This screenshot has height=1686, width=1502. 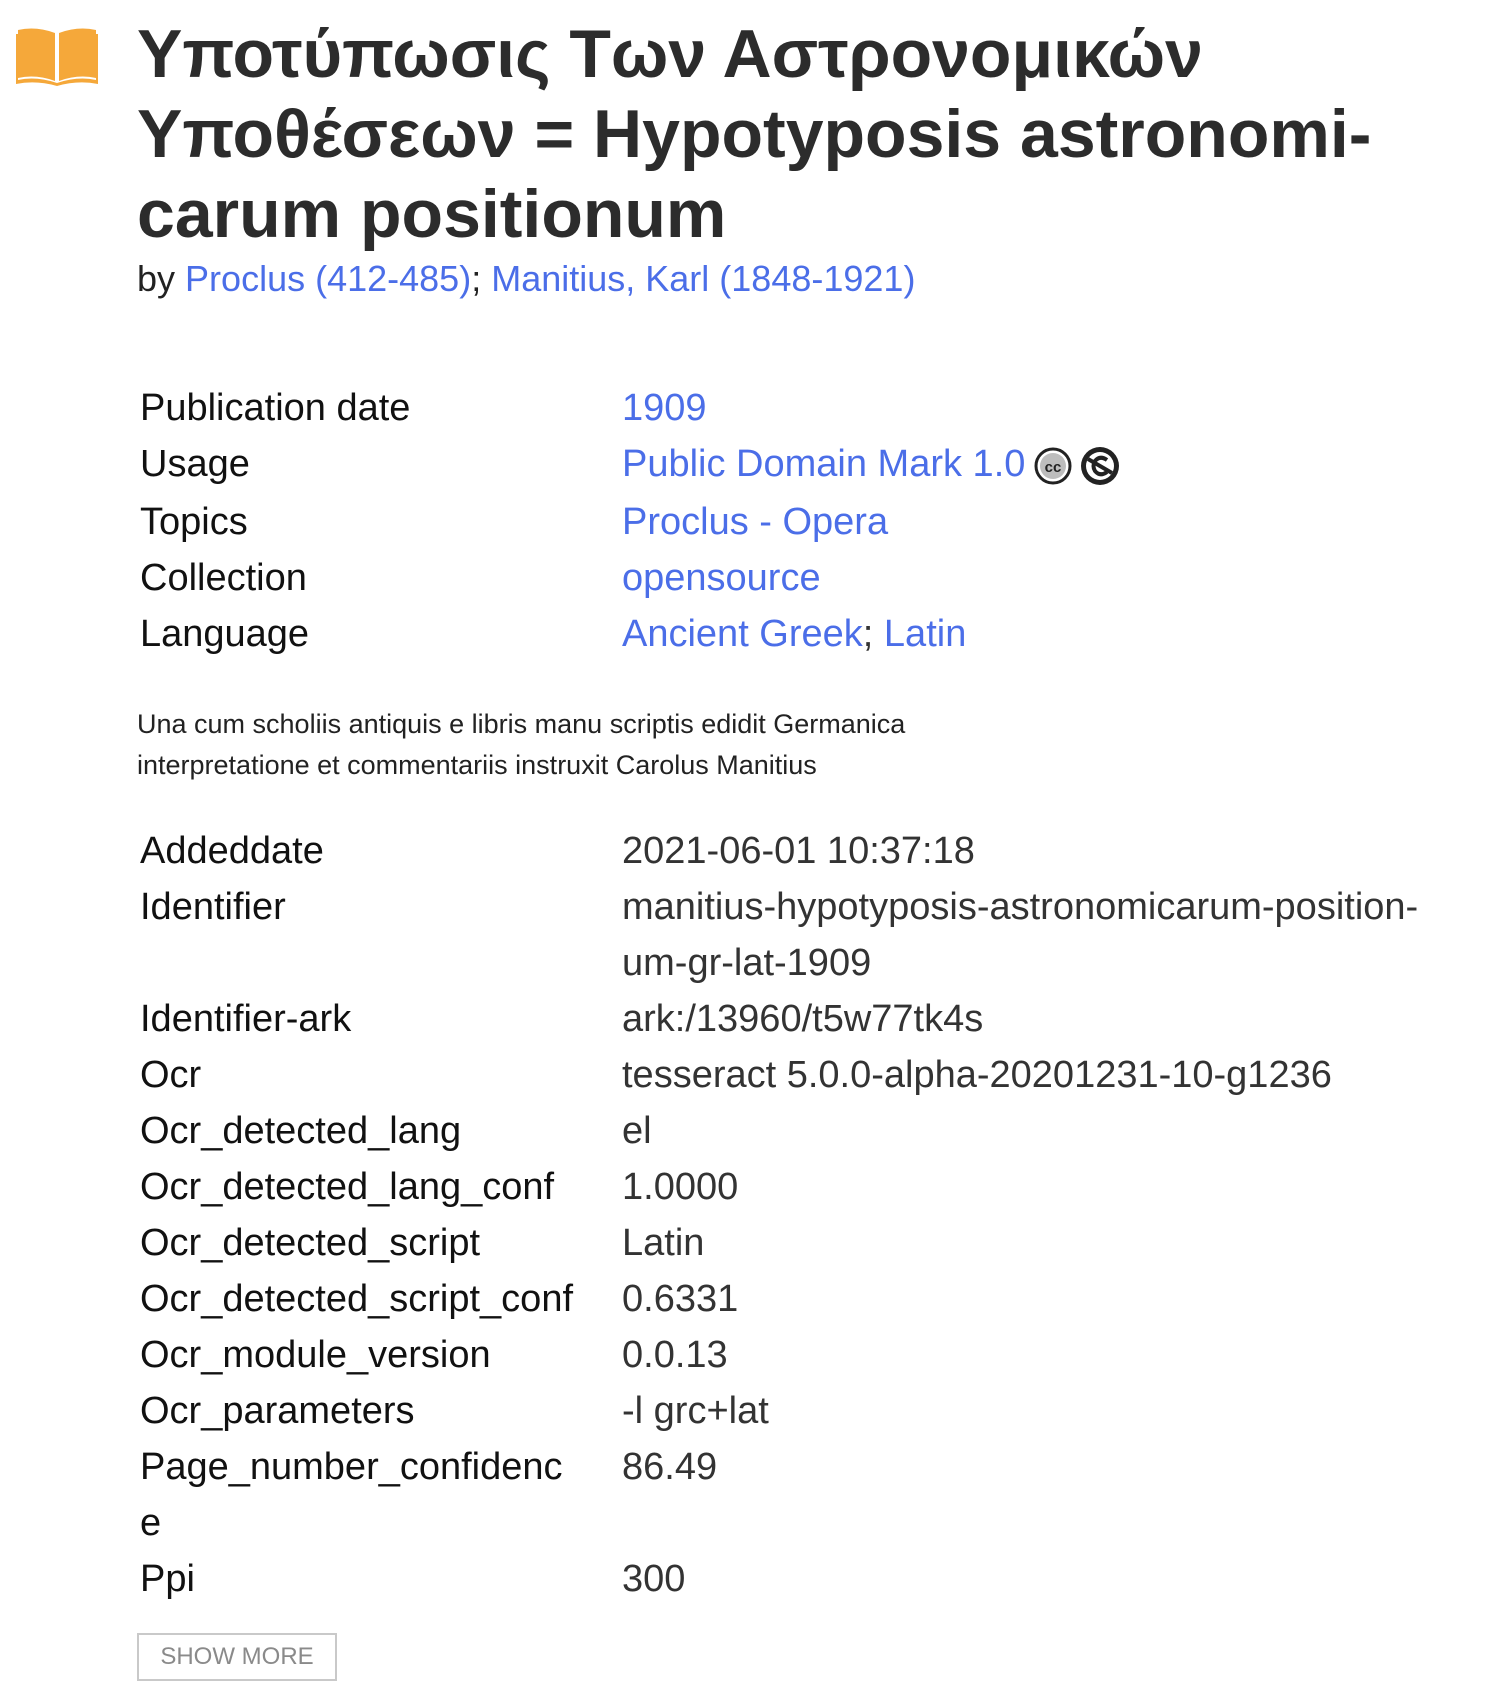 What do you see at coordinates (747, 963) in the screenshot?
I see `identifier-line-2: um-gr-lat-1909` at bounding box center [747, 963].